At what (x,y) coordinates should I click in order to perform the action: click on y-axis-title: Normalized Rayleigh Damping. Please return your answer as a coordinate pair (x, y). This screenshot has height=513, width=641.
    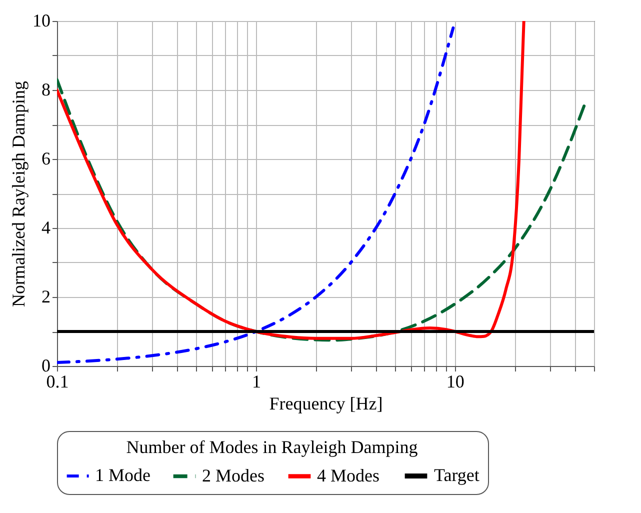
    Looking at the image, I should click on (18, 194).